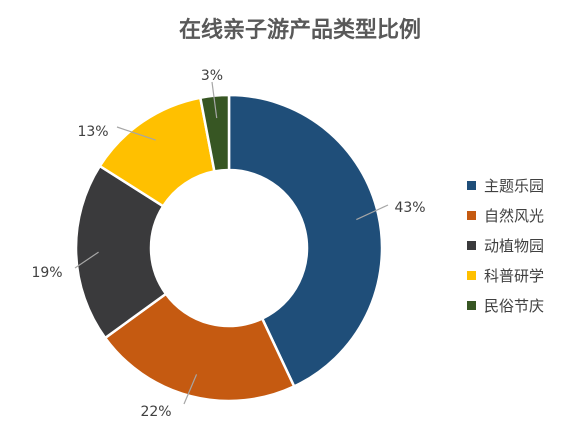 The width and height of the screenshot is (588, 433). Describe the element at coordinates (92, 132) in the screenshot. I see `data-label: 13%` at that location.